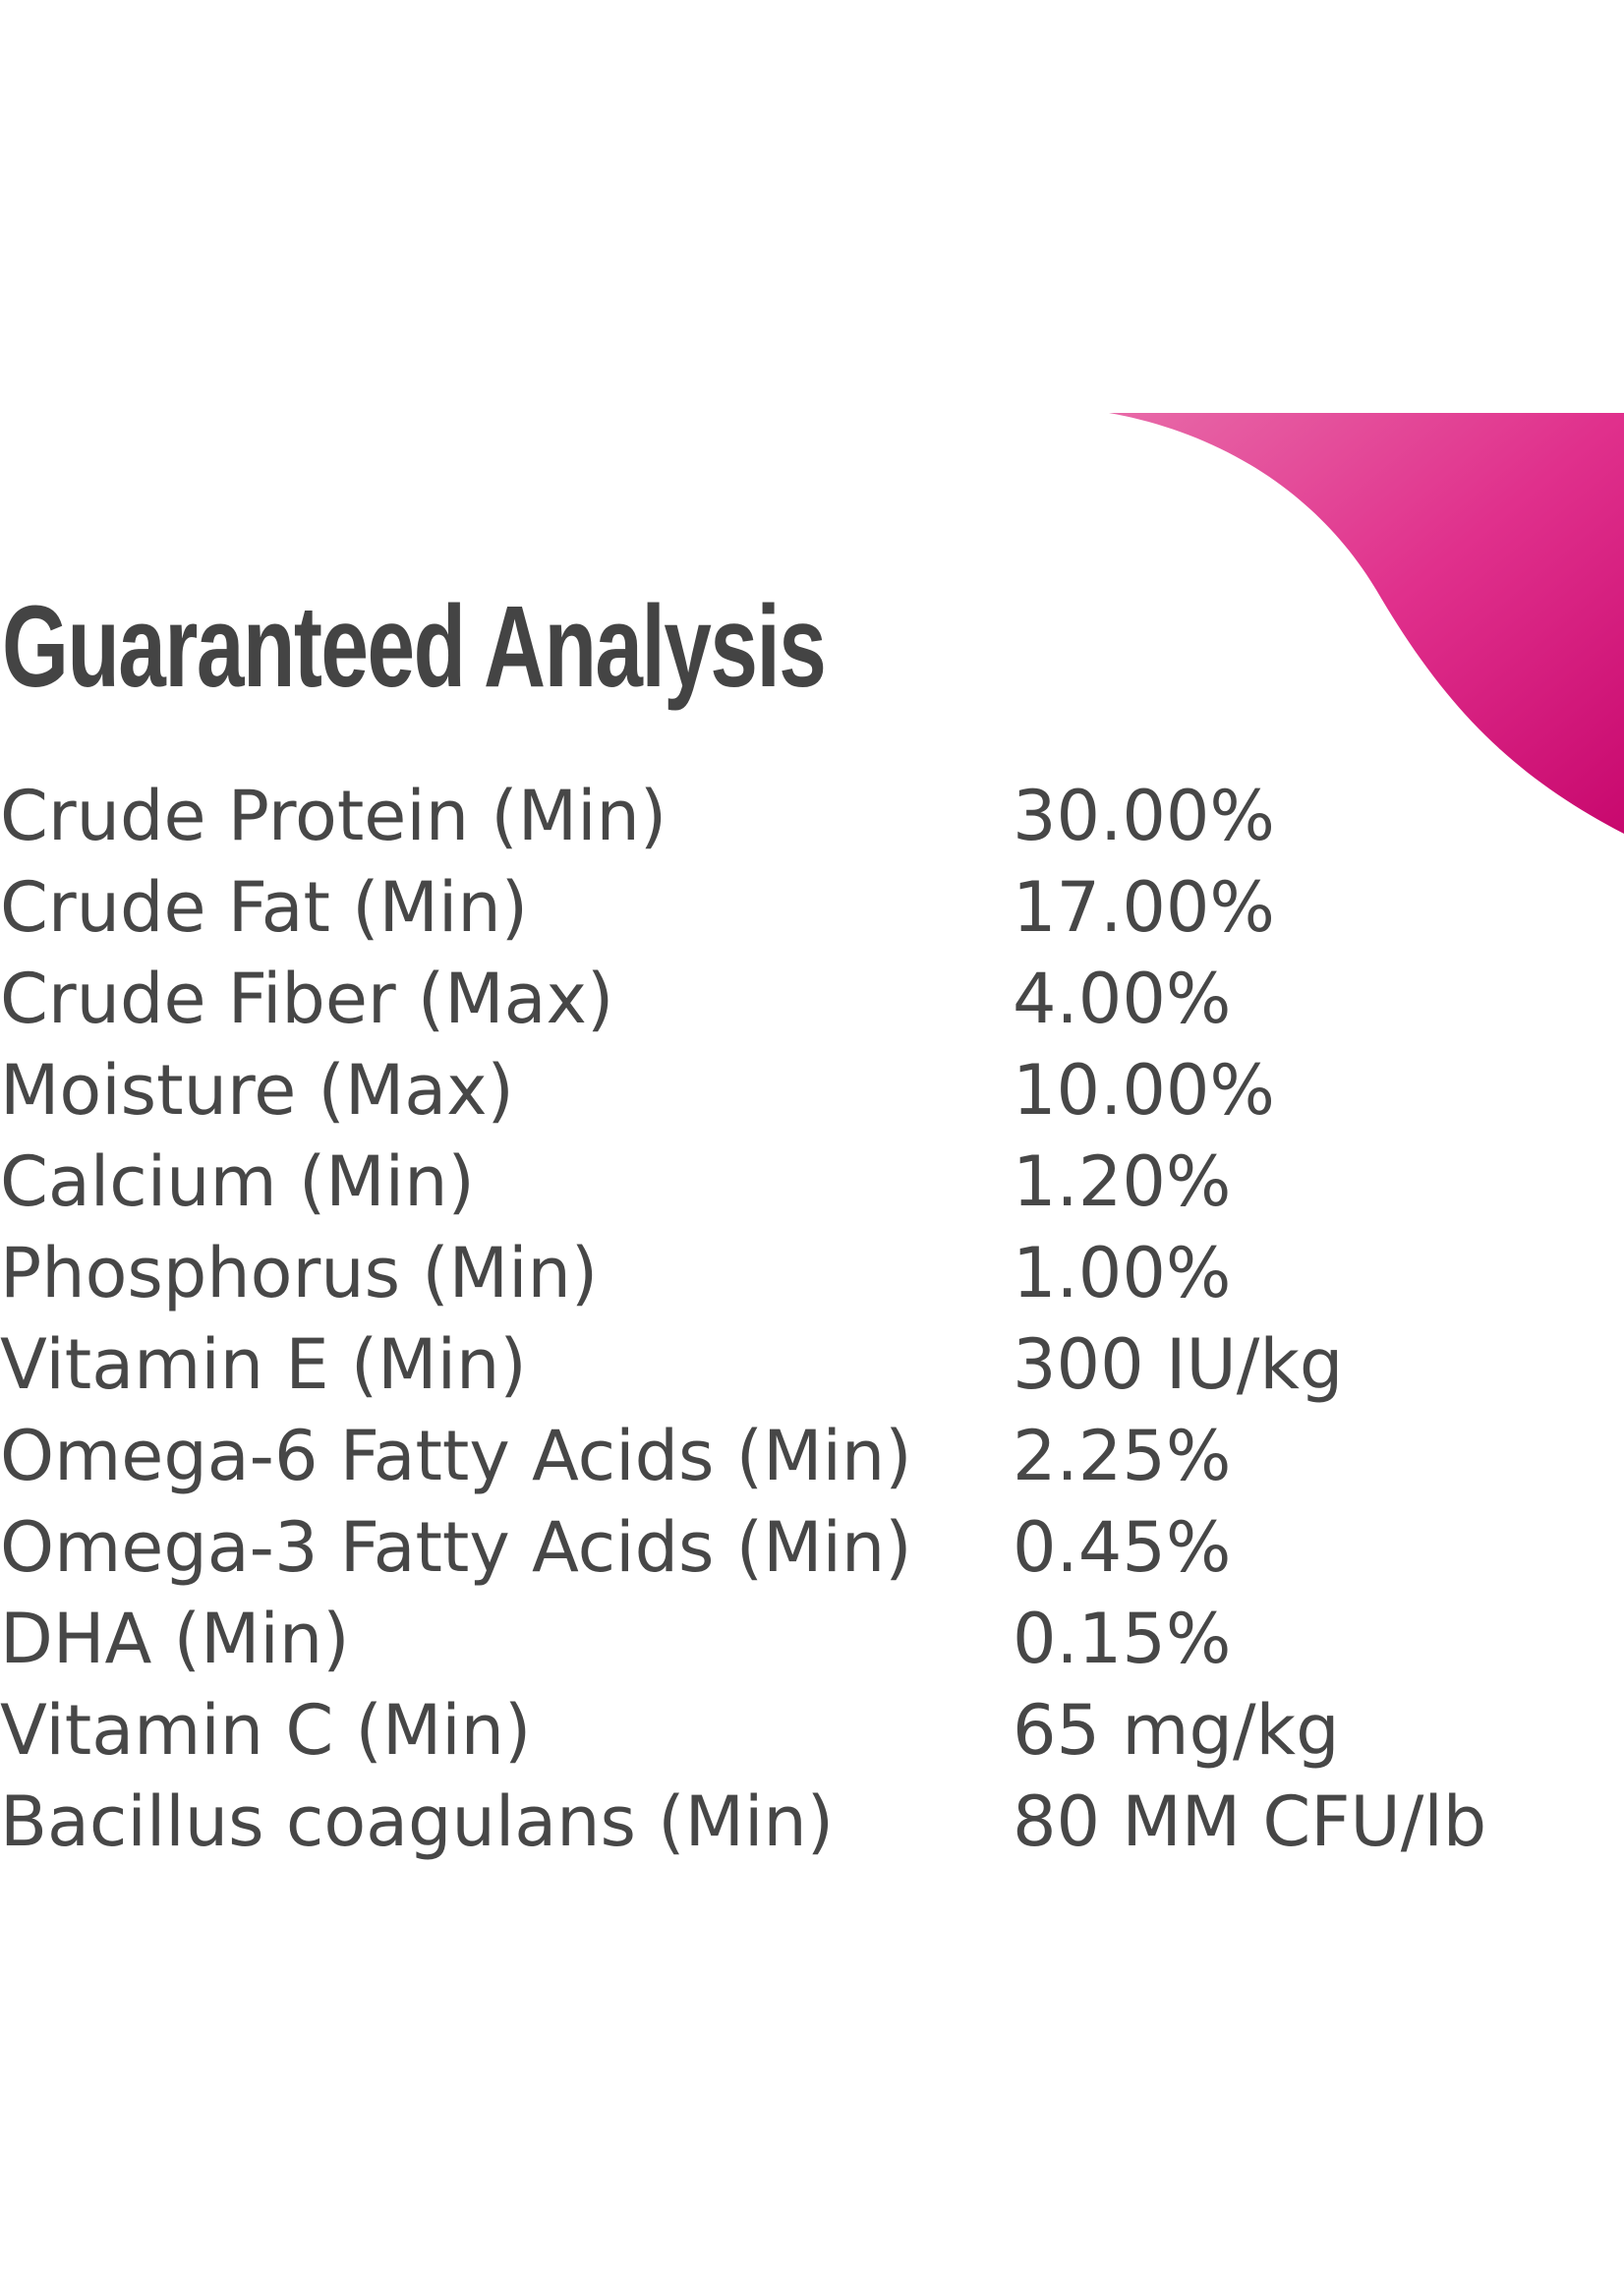 The width and height of the screenshot is (1624, 2274). I want to click on table-row: DHA (Min) 0.15%, so click(812, 1639).